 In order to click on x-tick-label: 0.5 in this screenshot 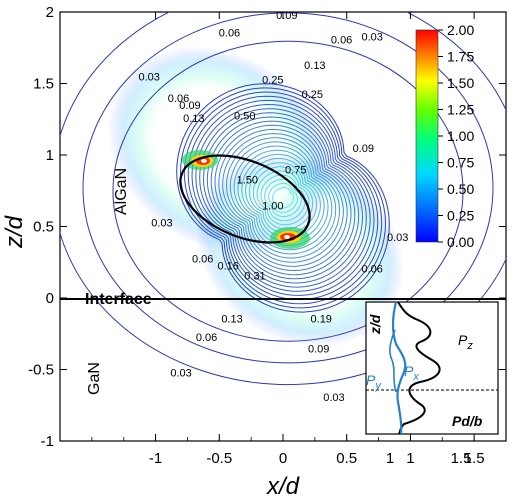, I will do `click(346, 458)`.